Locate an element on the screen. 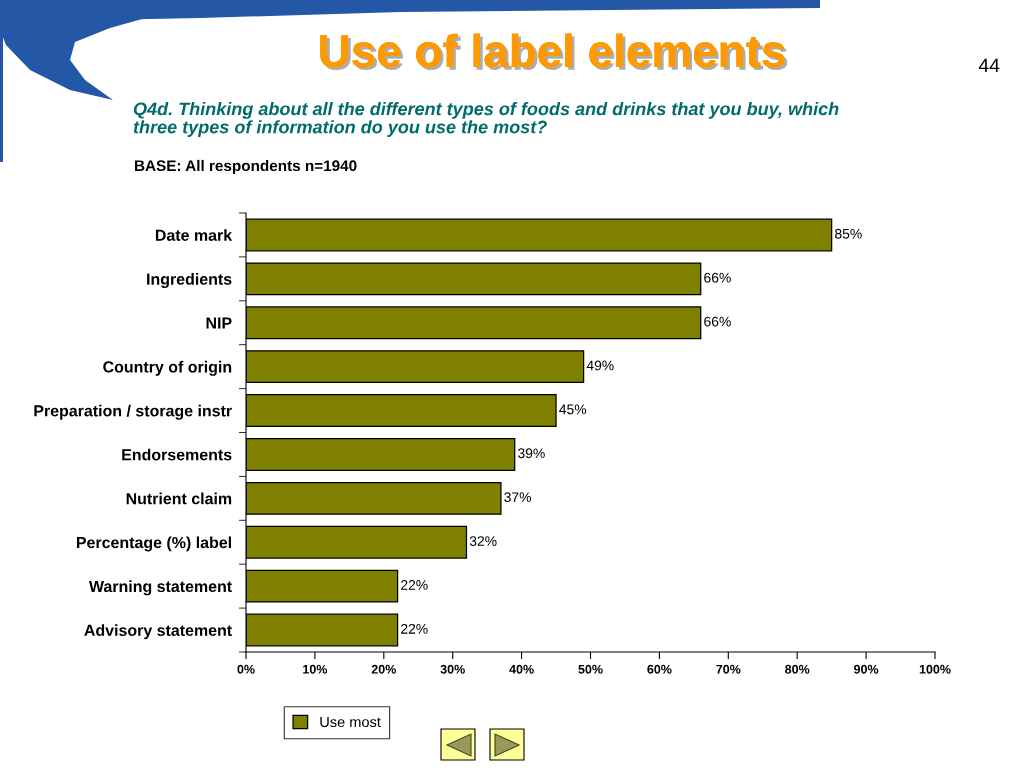 Image resolution: width=1024 pixels, height=768 pixels. text: BASE: All respondents n=1940 is located at coordinates (246, 167).